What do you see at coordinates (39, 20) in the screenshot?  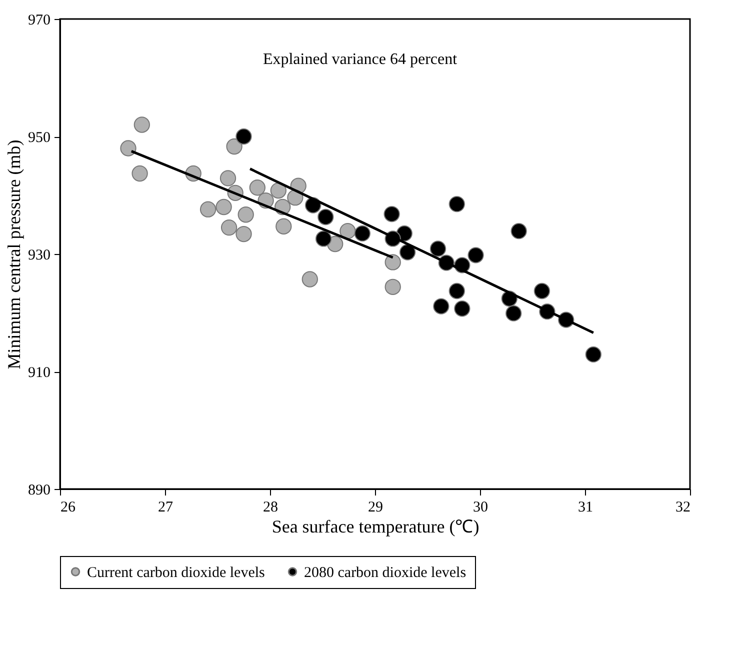 I see `y-tick-label: 970` at bounding box center [39, 20].